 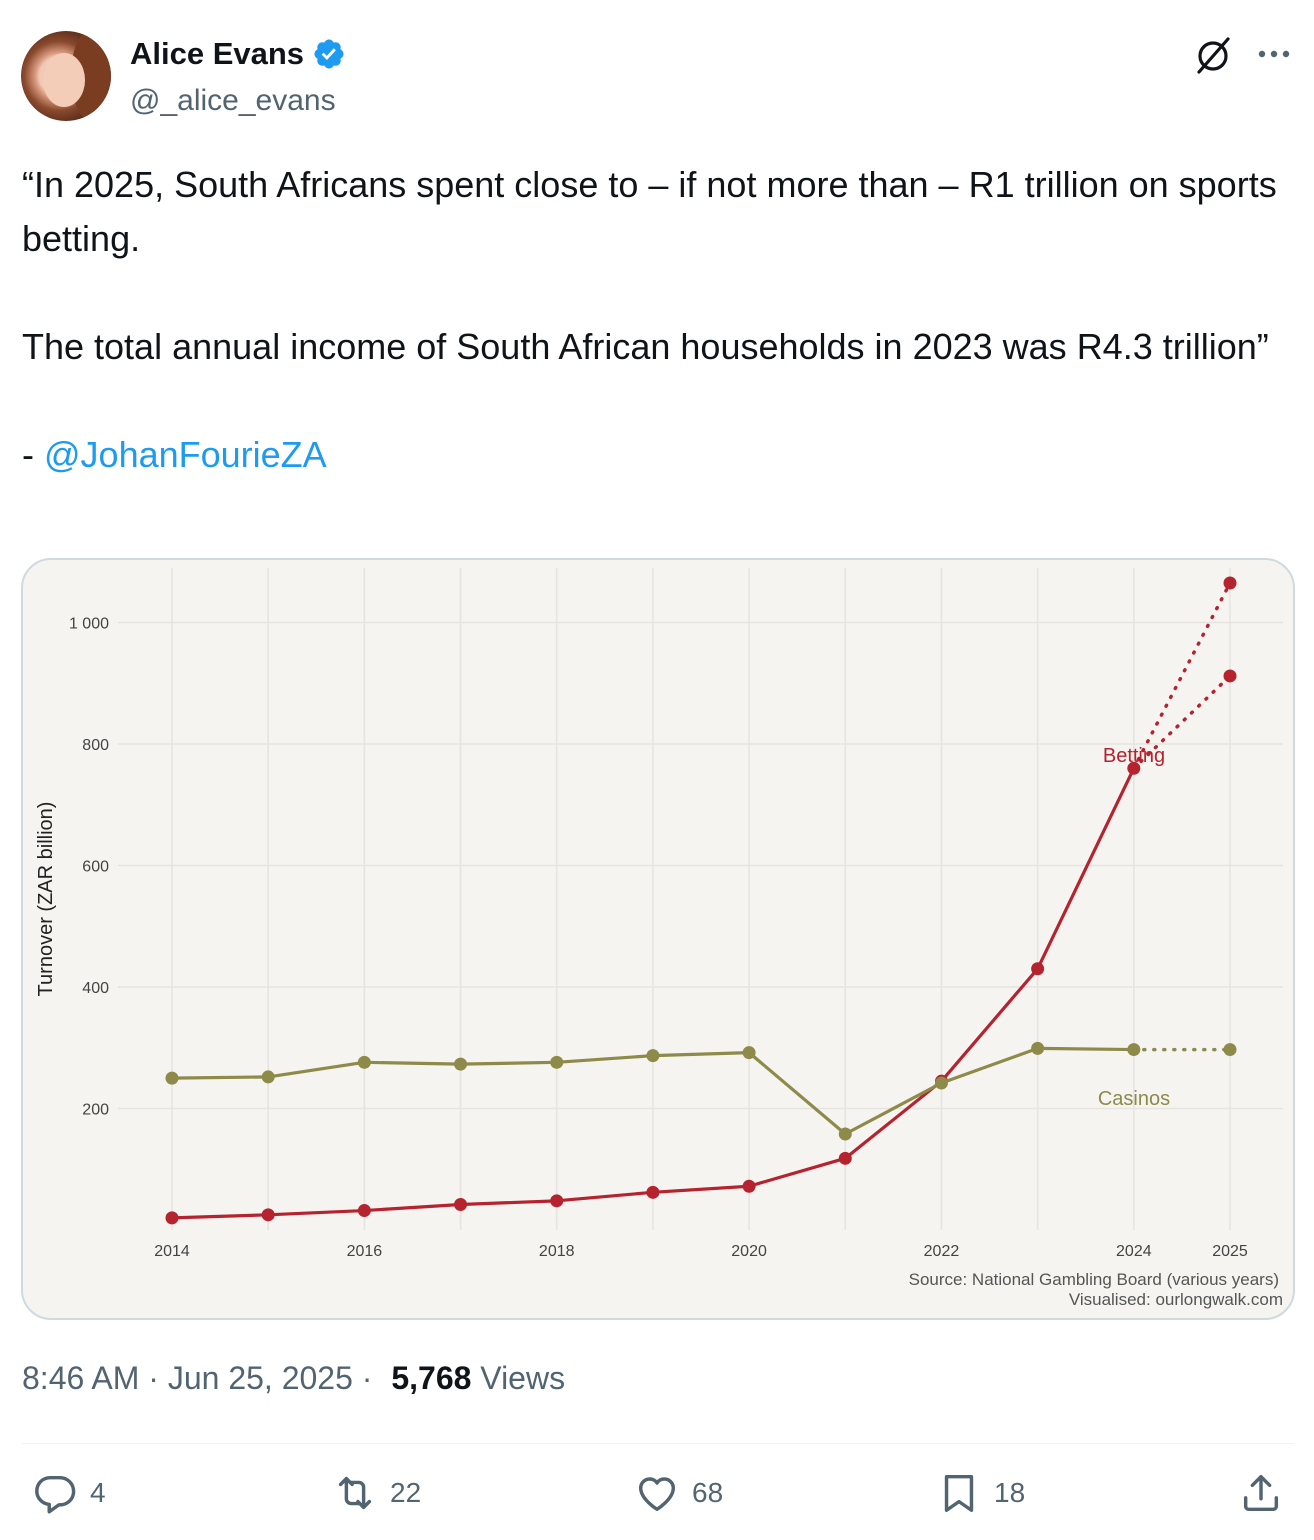 I want to click on bookmark-icon, so click(x=959, y=1493).